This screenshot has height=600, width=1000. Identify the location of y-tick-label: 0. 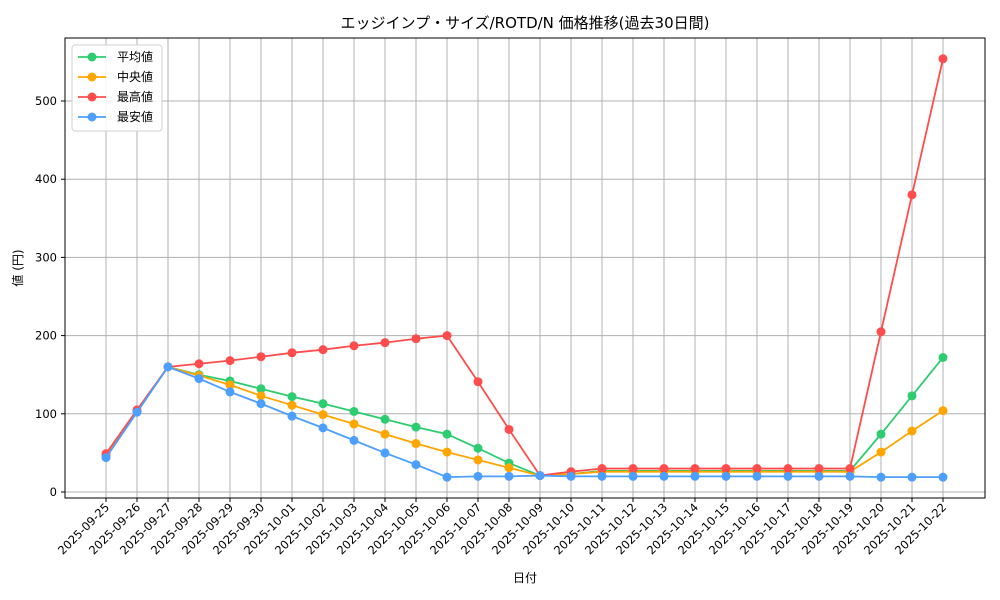
(53, 492).